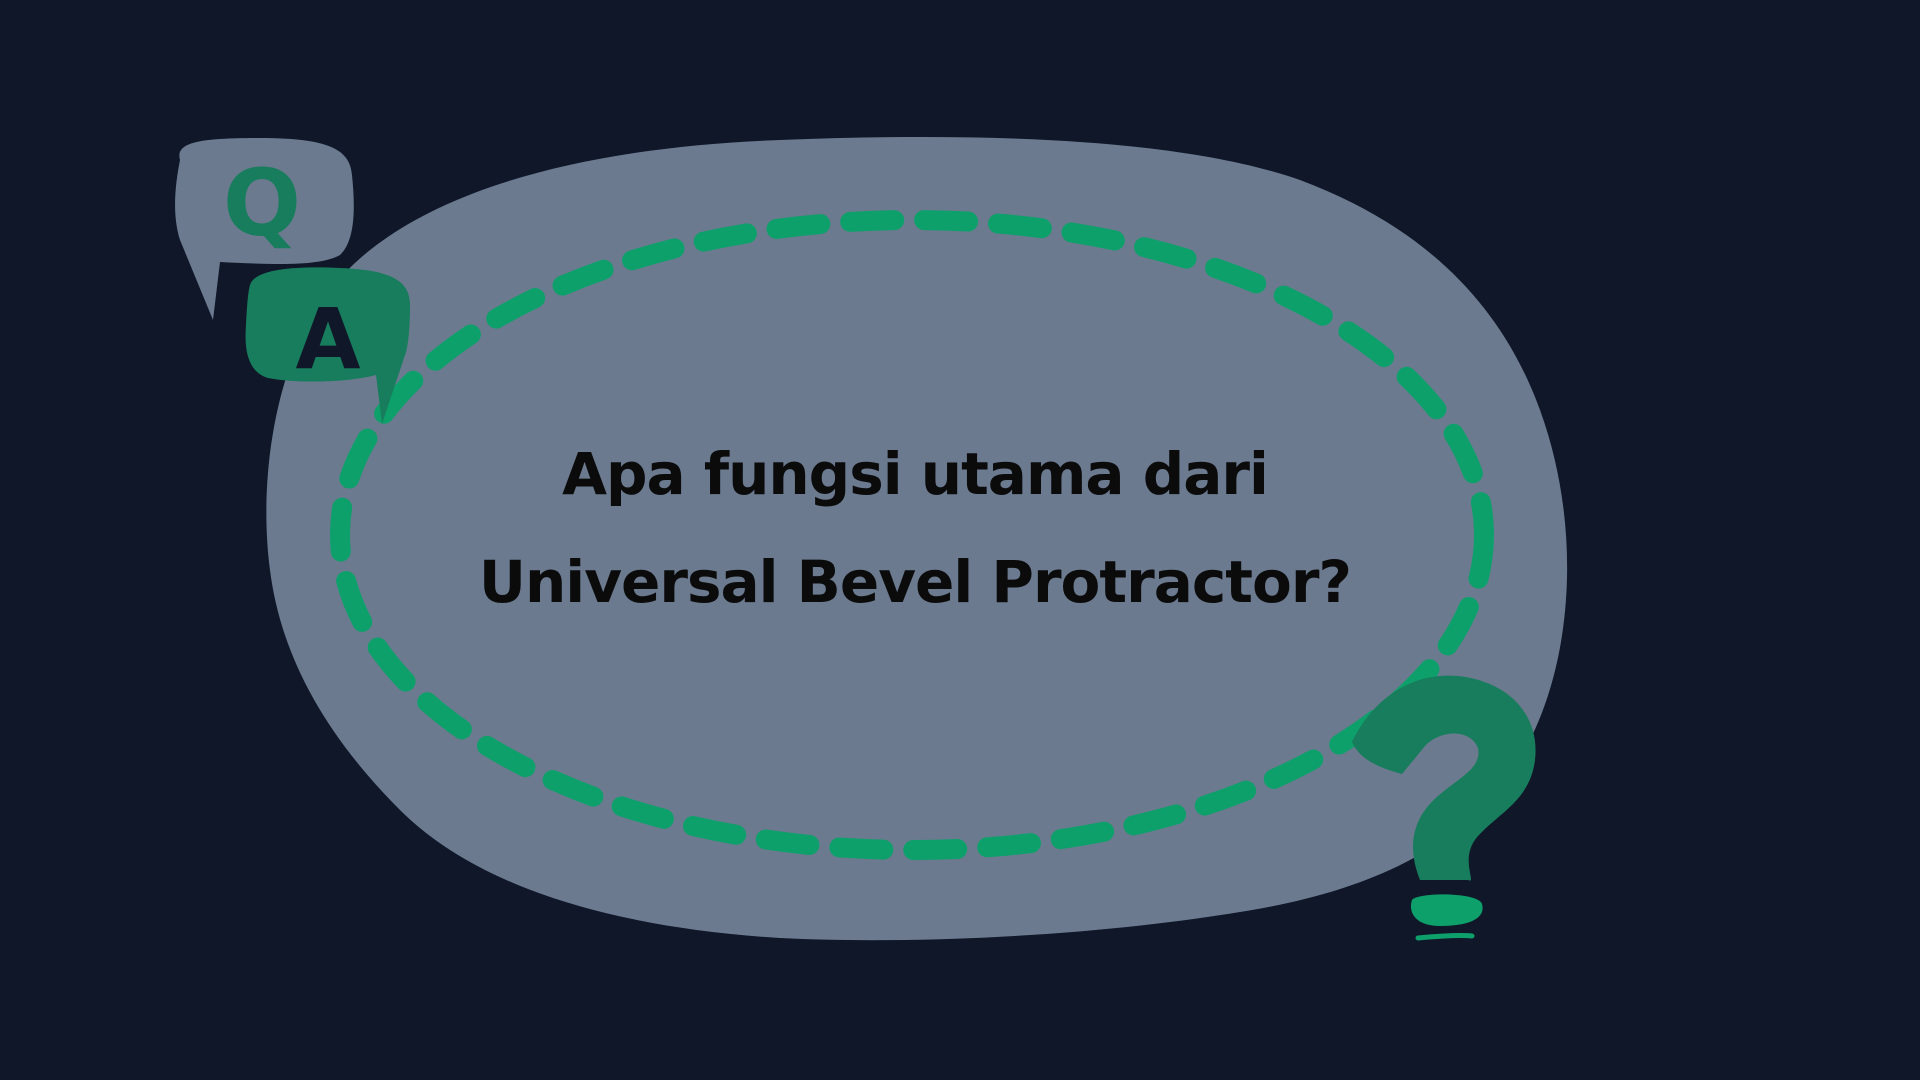 This screenshot has width=1920, height=1080. What do you see at coordinates (327, 339) in the screenshot?
I see `a-letter: A` at bounding box center [327, 339].